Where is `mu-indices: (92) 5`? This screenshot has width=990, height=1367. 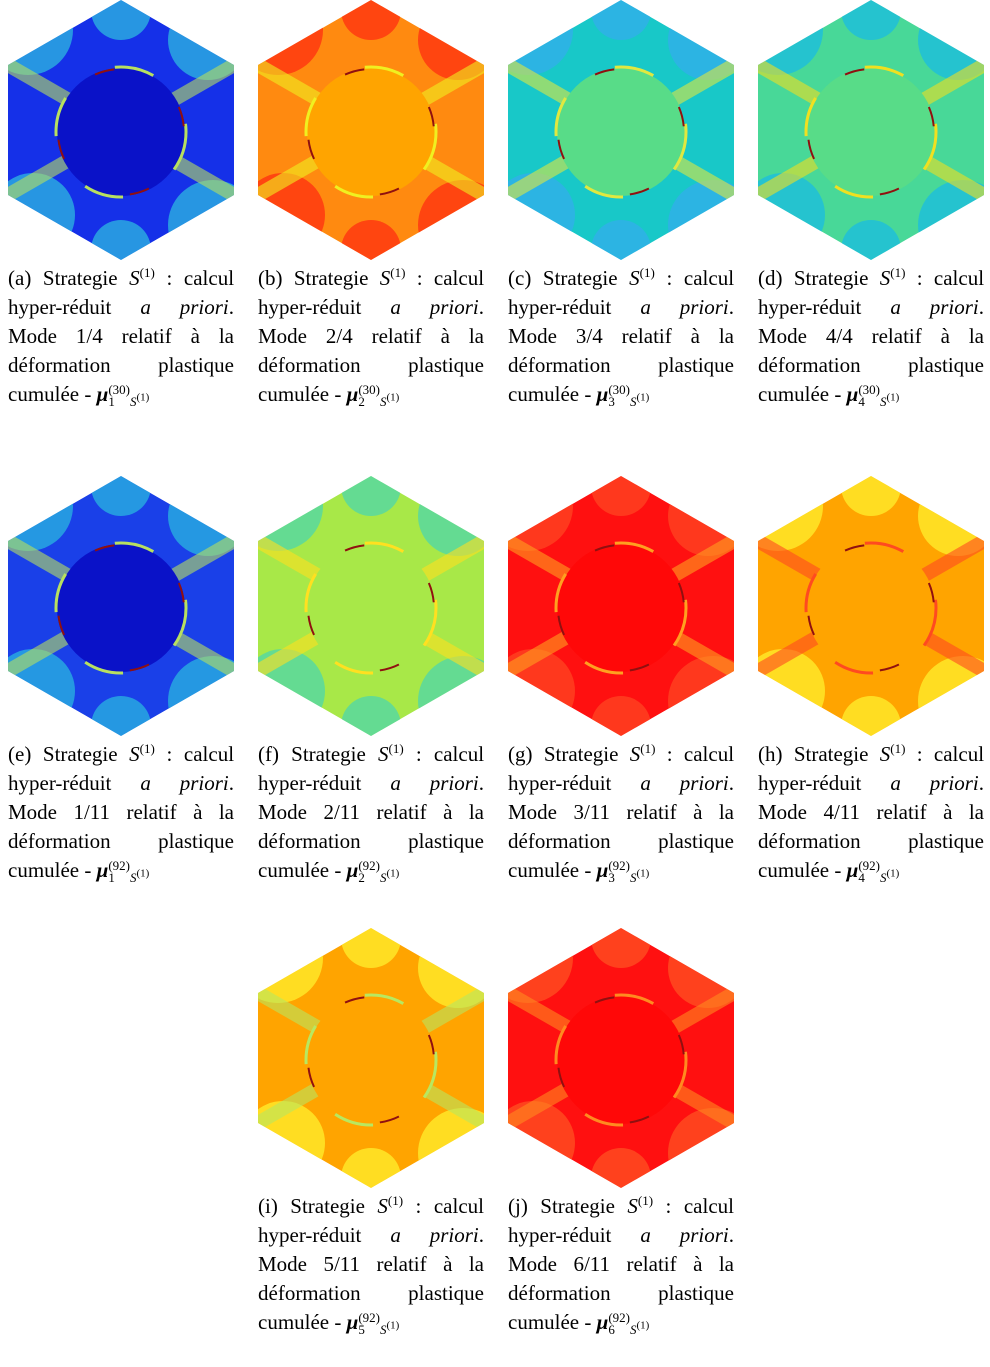 mu-indices: (92) 5 is located at coordinates (369, 1323).